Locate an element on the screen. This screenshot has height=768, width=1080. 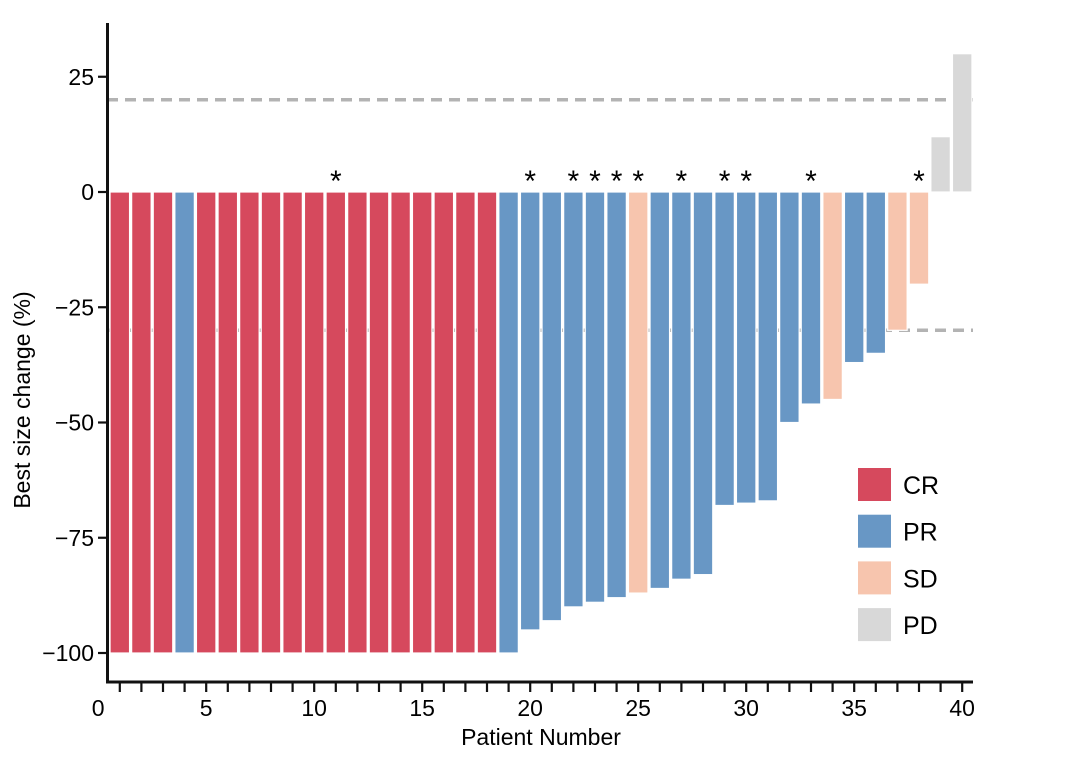
y-tick-label--100: −100 is located at coordinates (68, 653).